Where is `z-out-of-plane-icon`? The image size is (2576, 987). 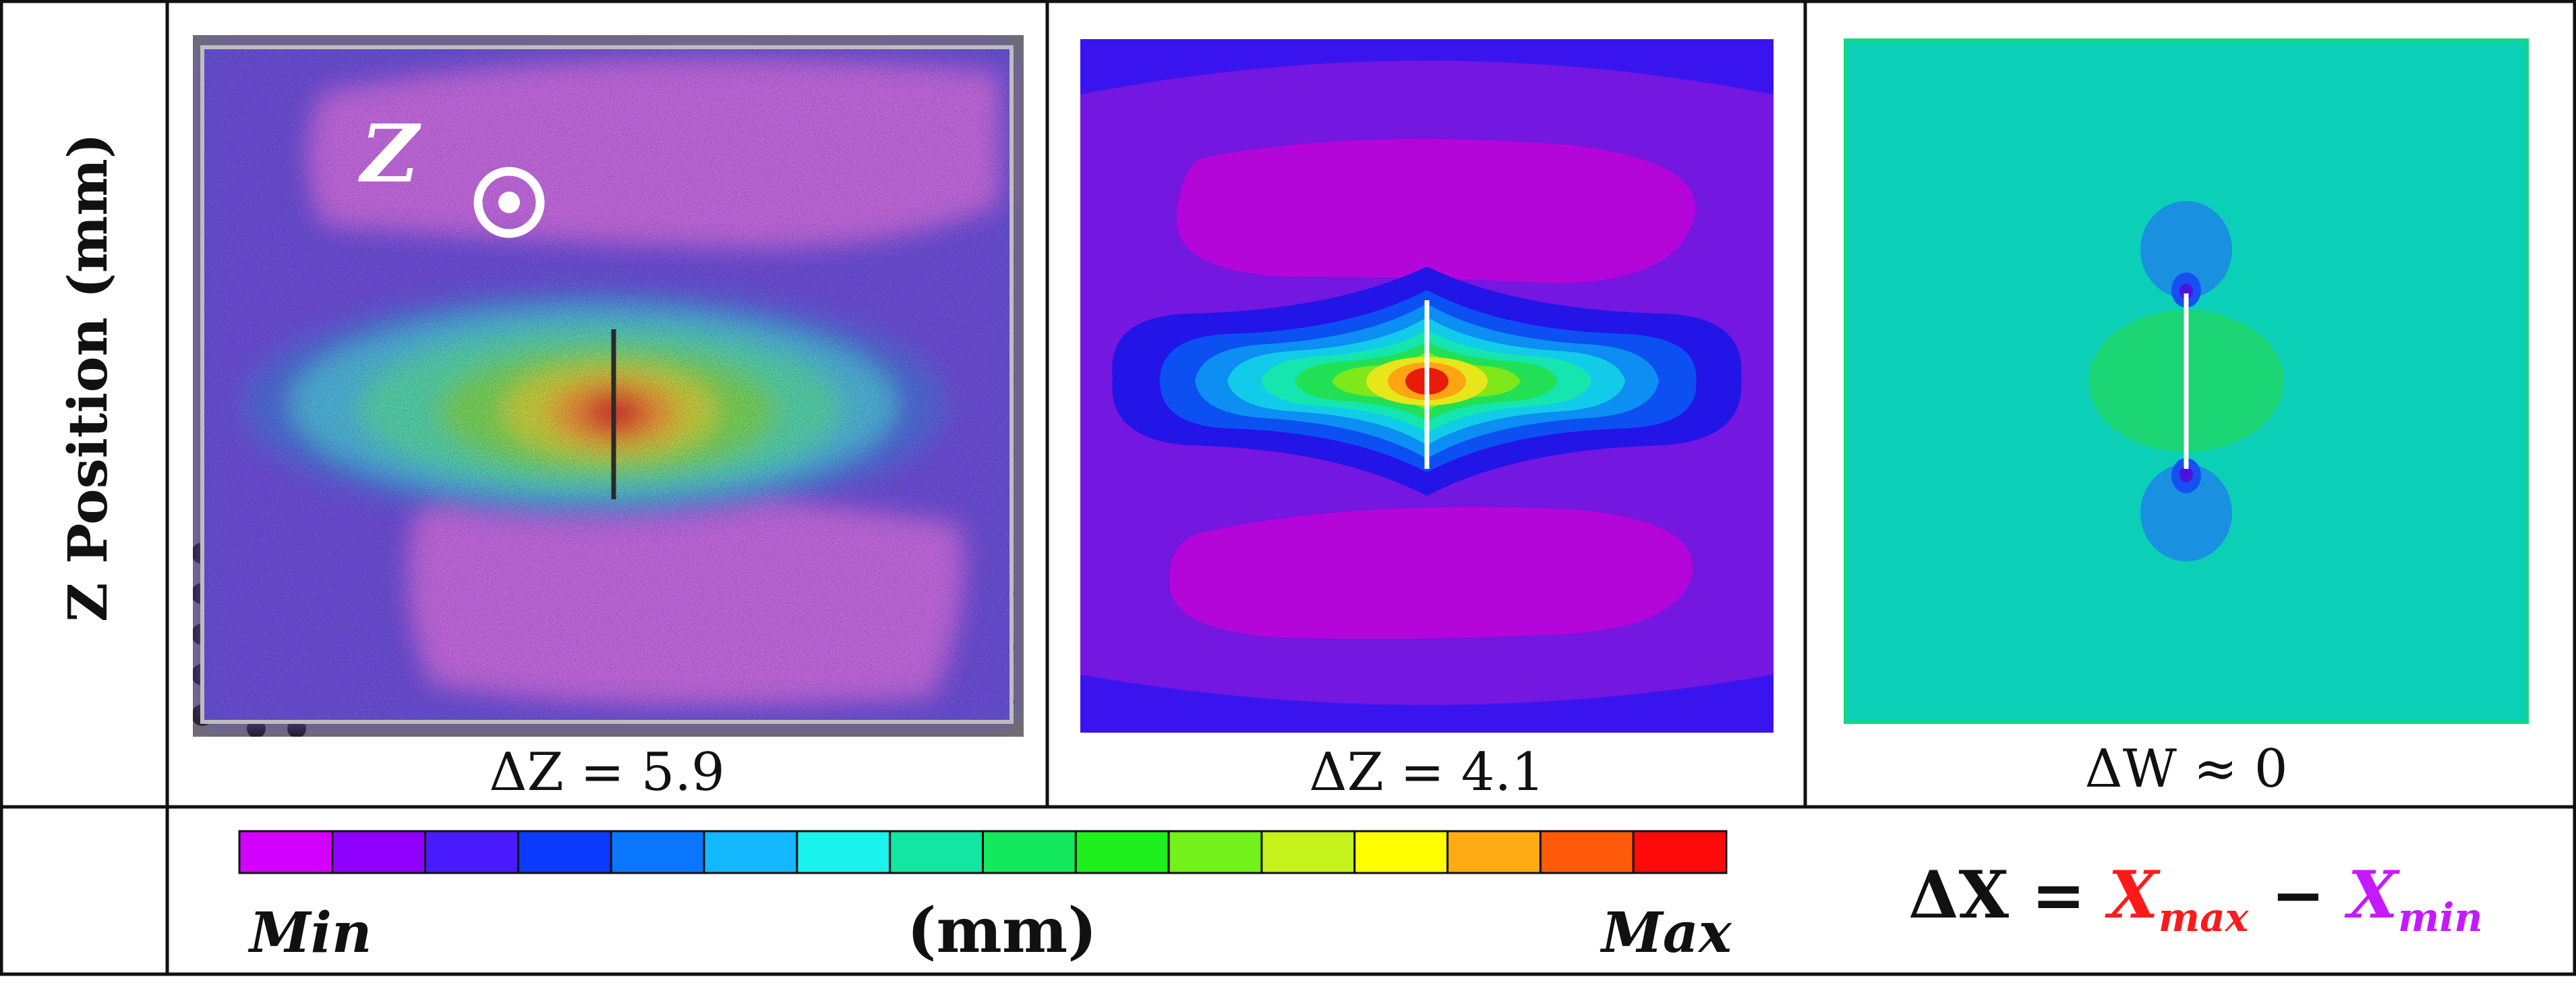
z-out-of-plane-icon is located at coordinates (509, 202).